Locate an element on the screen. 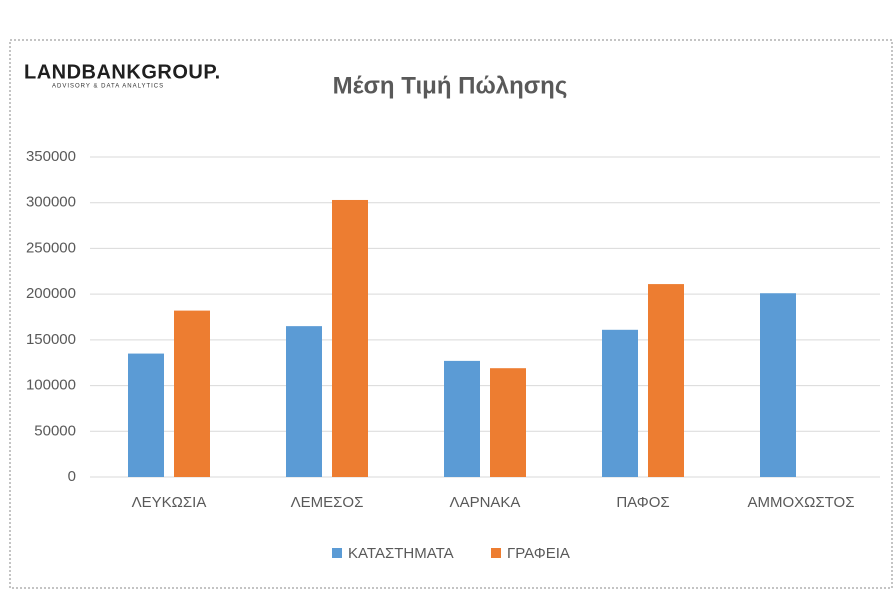  legend-label: ΚΑΤΑΣΤΗΜΑΤΑ is located at coordinates (401, 553).